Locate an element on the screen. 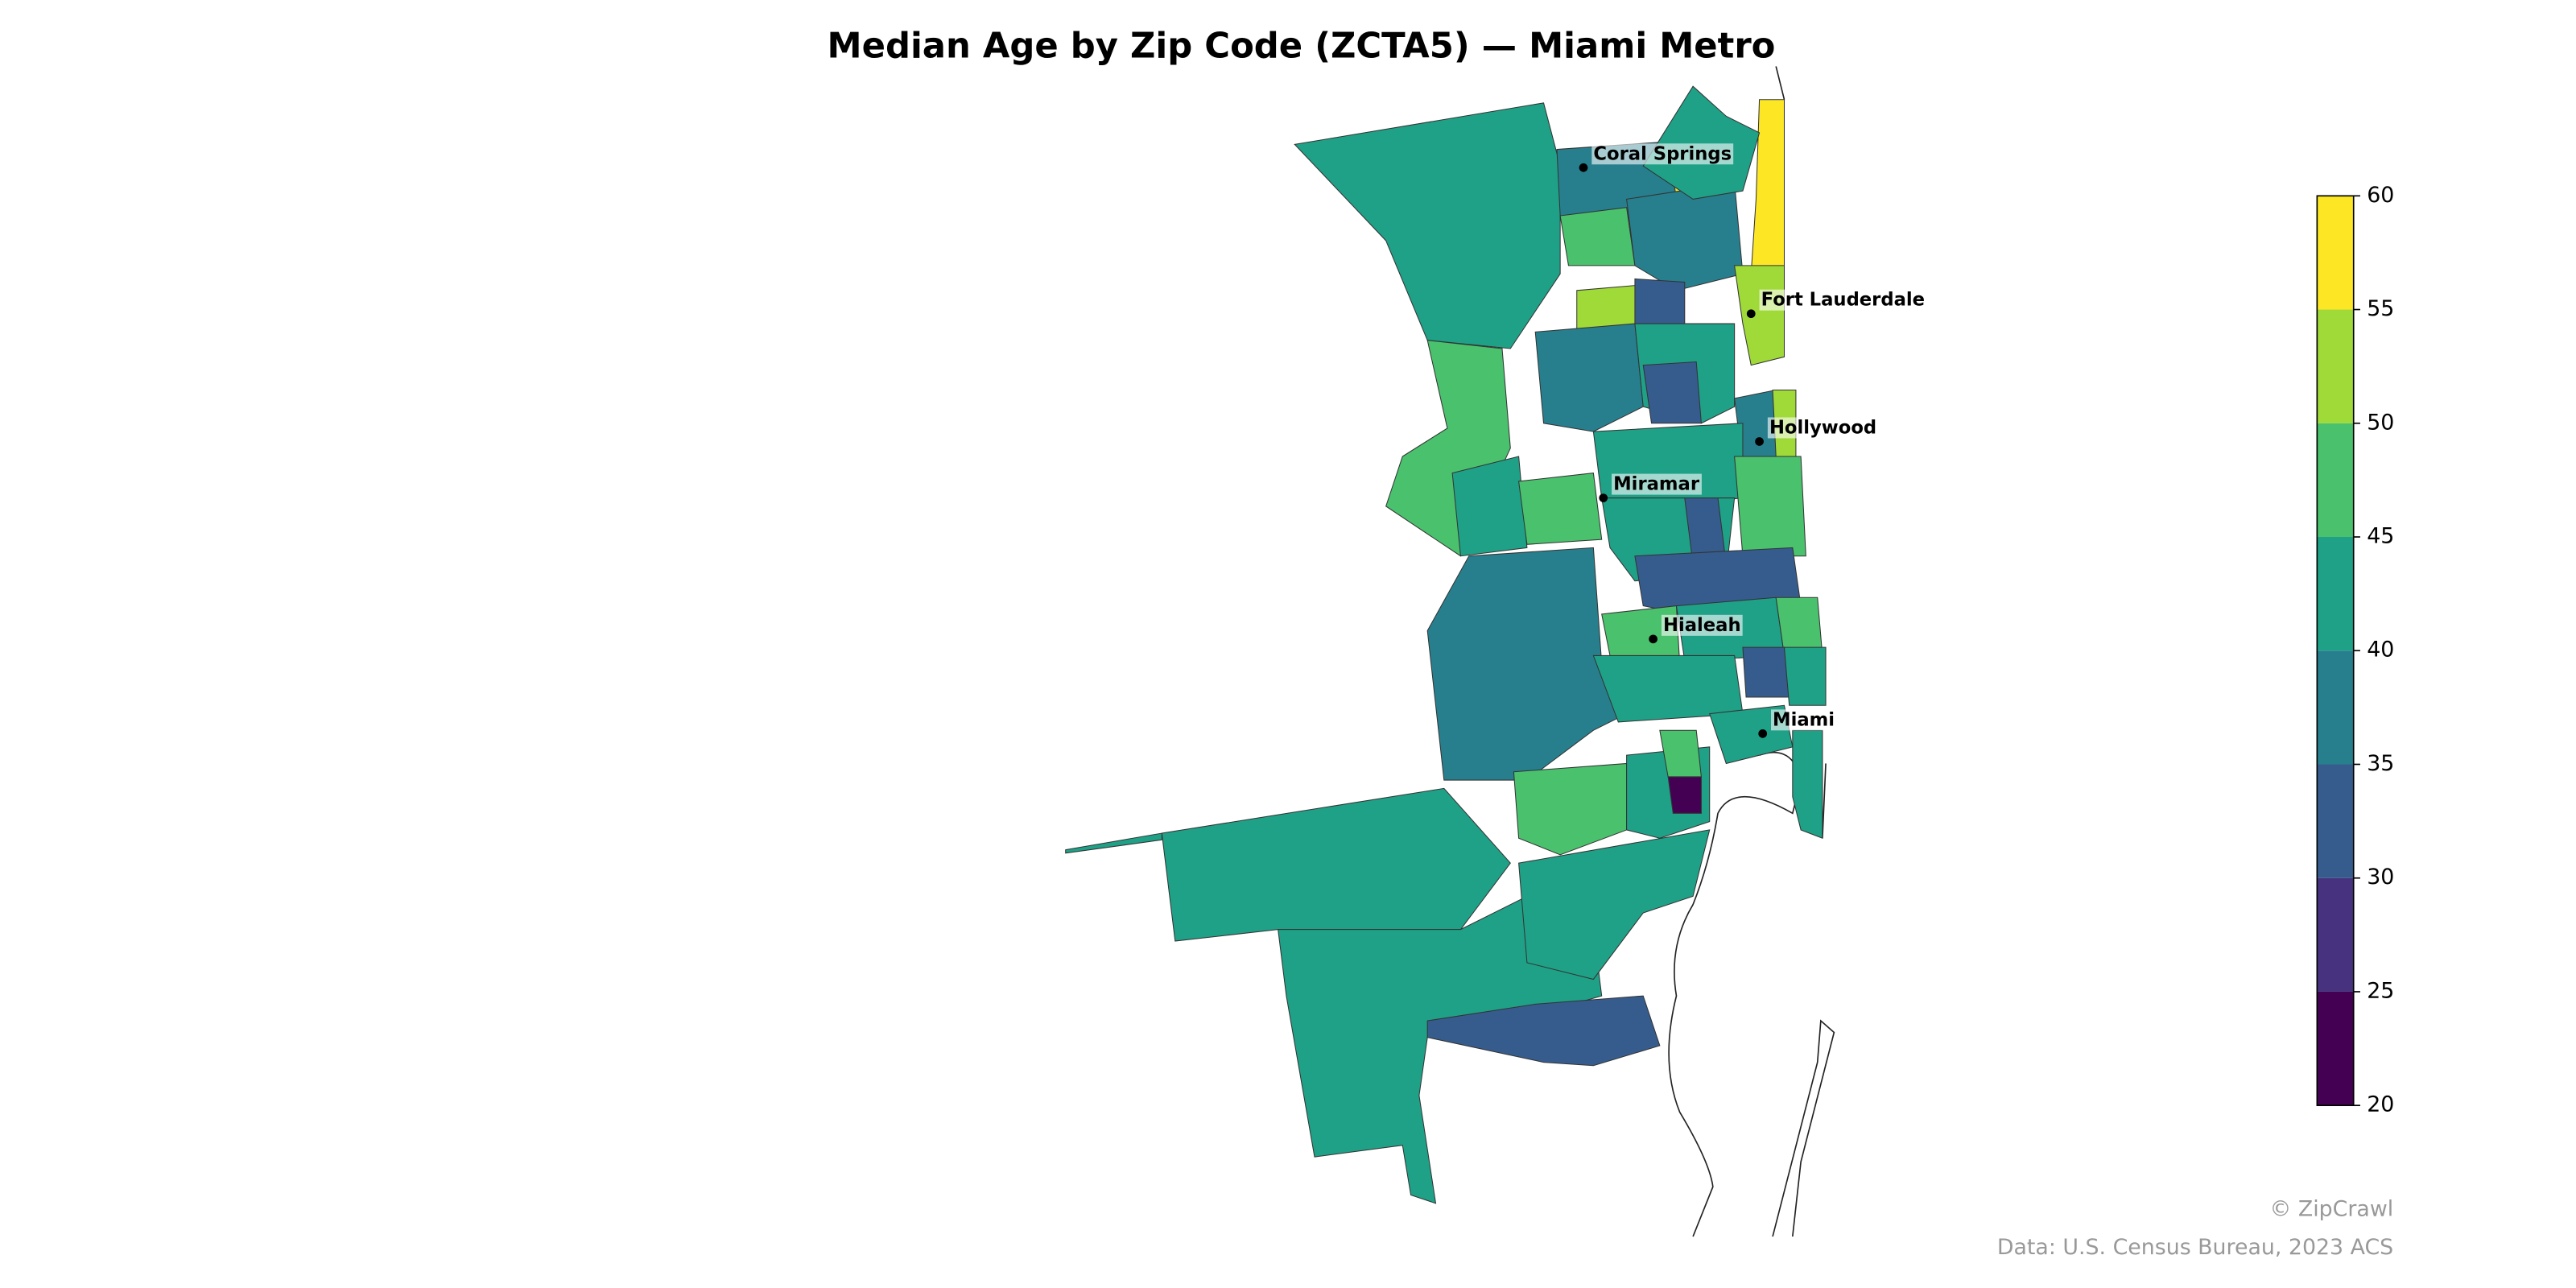  coastline is located at coordinates (1751, 651).